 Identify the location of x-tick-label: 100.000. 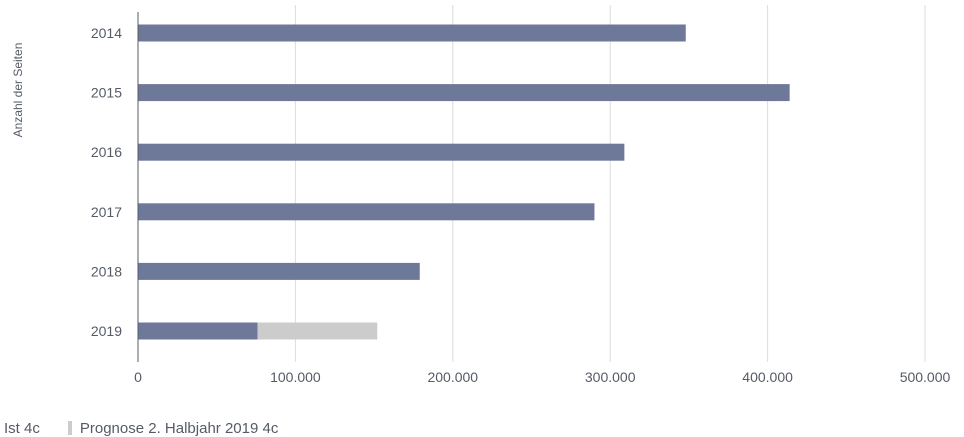
(295, 377).